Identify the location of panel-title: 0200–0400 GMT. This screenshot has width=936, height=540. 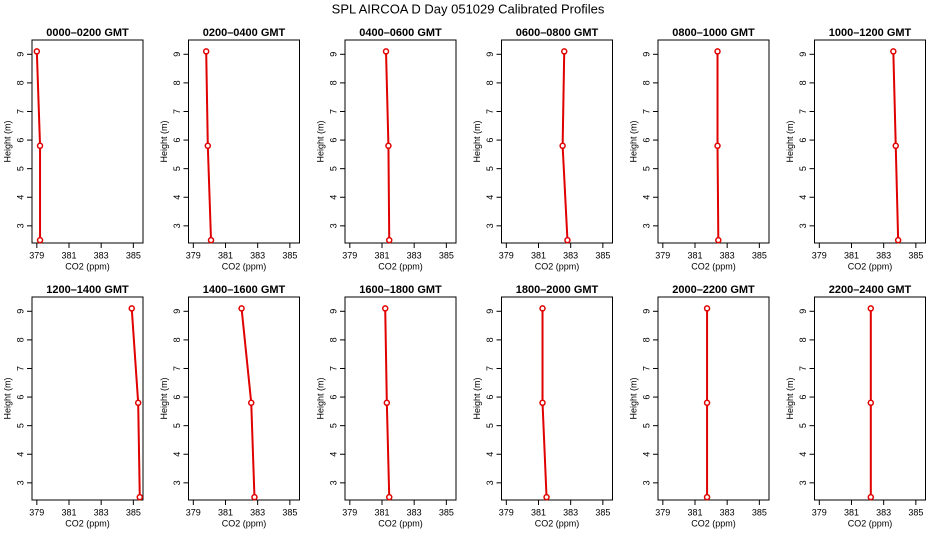
(244, 33).